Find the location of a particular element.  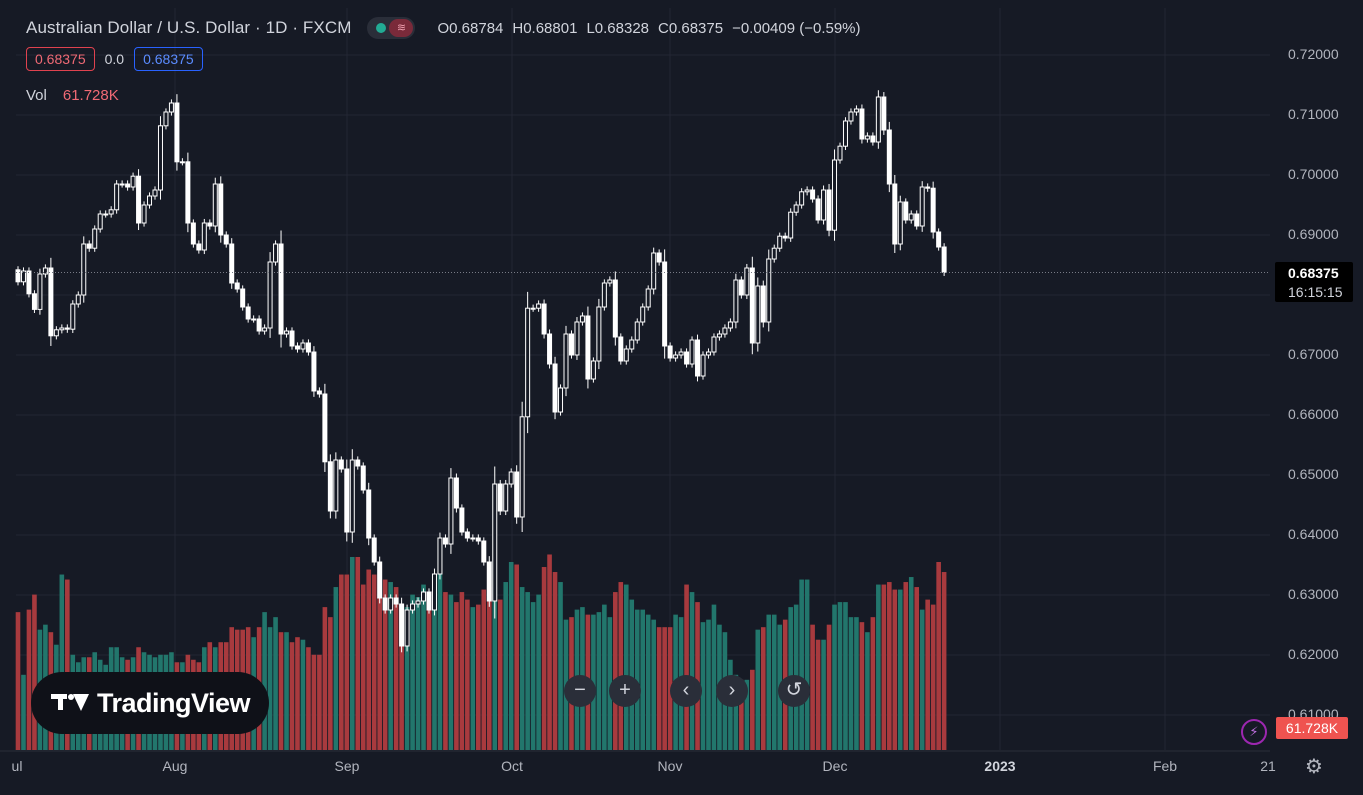

scroll-left-button: ‹ is located at coordinates (686, 691).